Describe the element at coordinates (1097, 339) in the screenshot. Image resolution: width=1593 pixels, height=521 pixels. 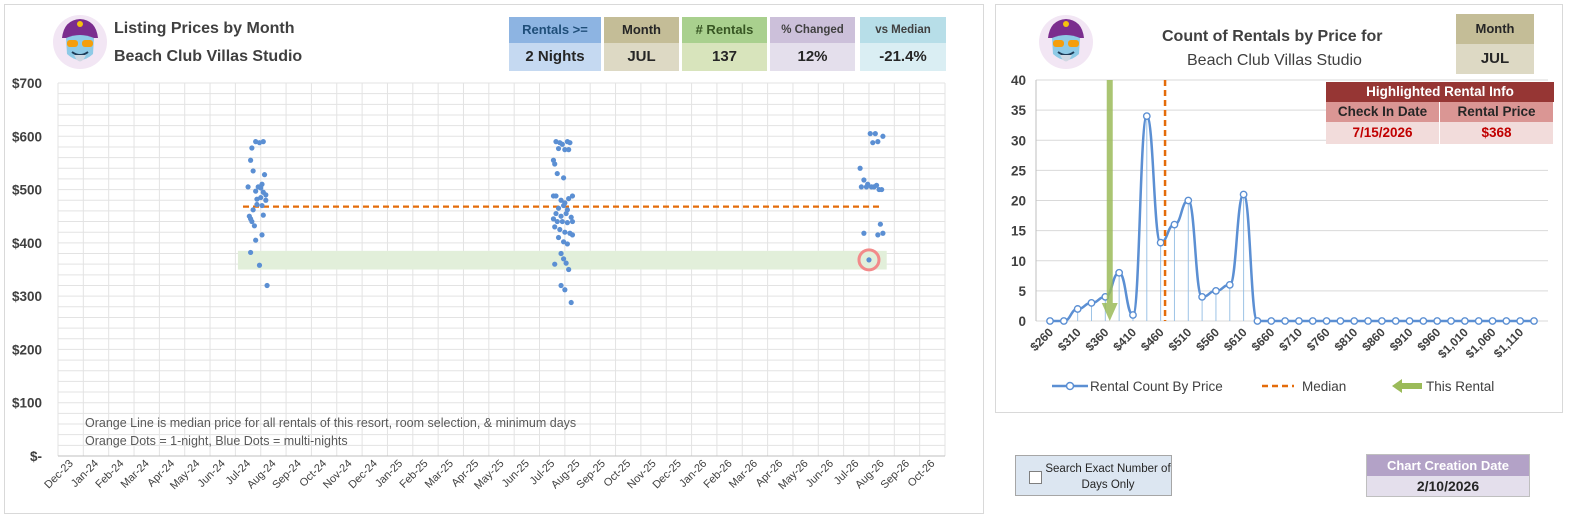
I see `x-tick-label: $360` at that location.